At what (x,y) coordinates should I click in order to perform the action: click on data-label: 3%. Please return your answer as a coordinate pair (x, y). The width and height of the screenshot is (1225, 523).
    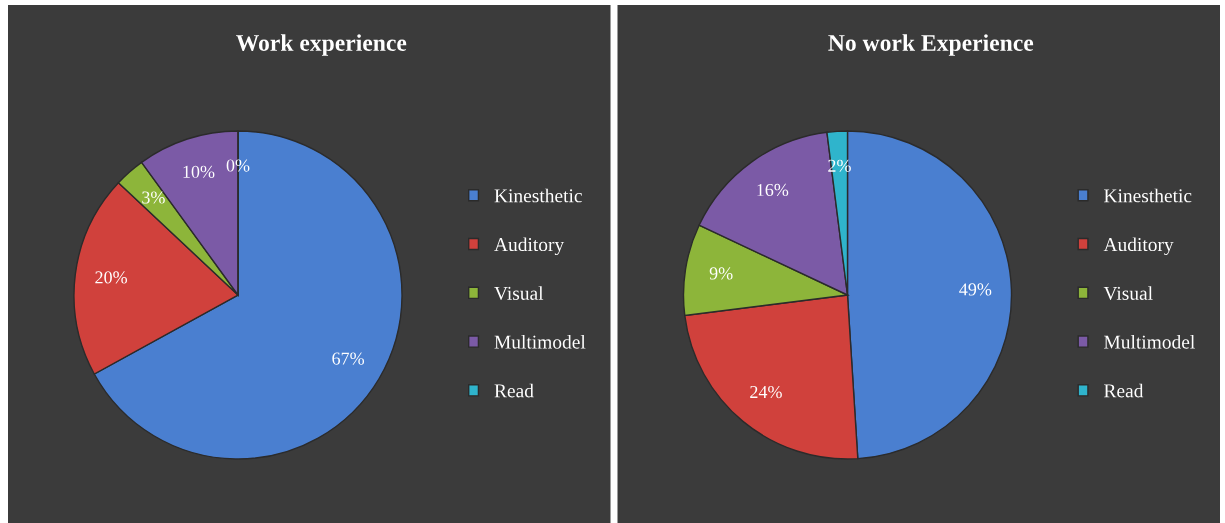
    Looking at the image, I should click on (153, 197).